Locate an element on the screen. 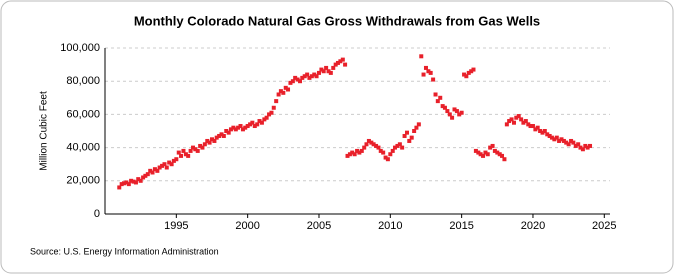 The image size is (675, 280). x-tick-label: 2000 is located at coordinates (247, 226).